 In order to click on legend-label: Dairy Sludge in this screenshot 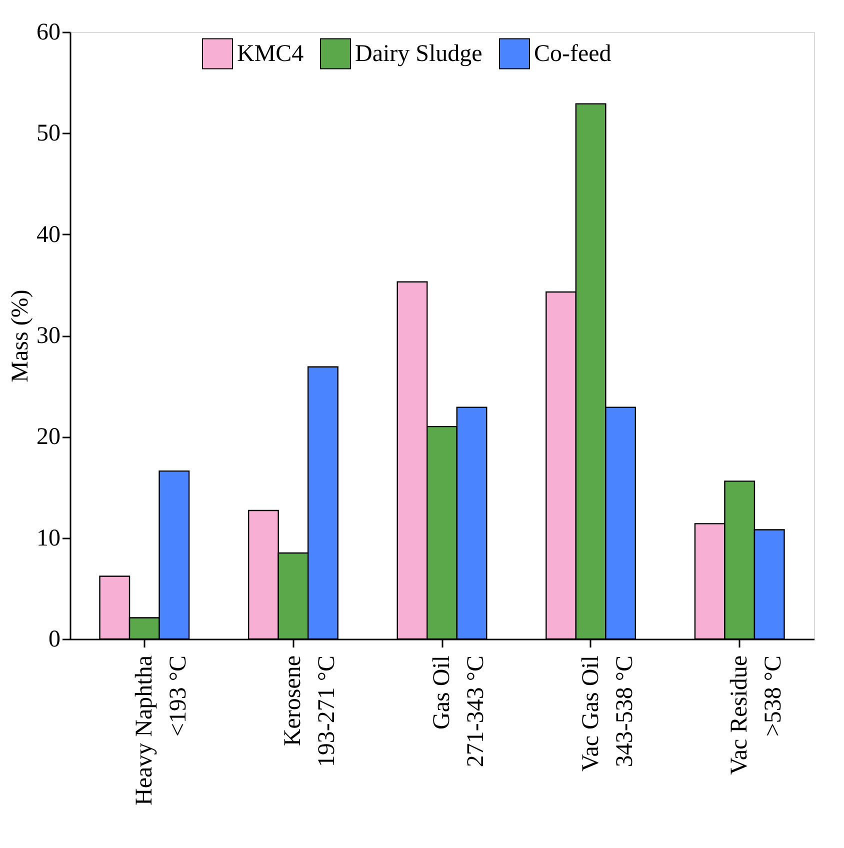, I will do `click(418, 53)`.